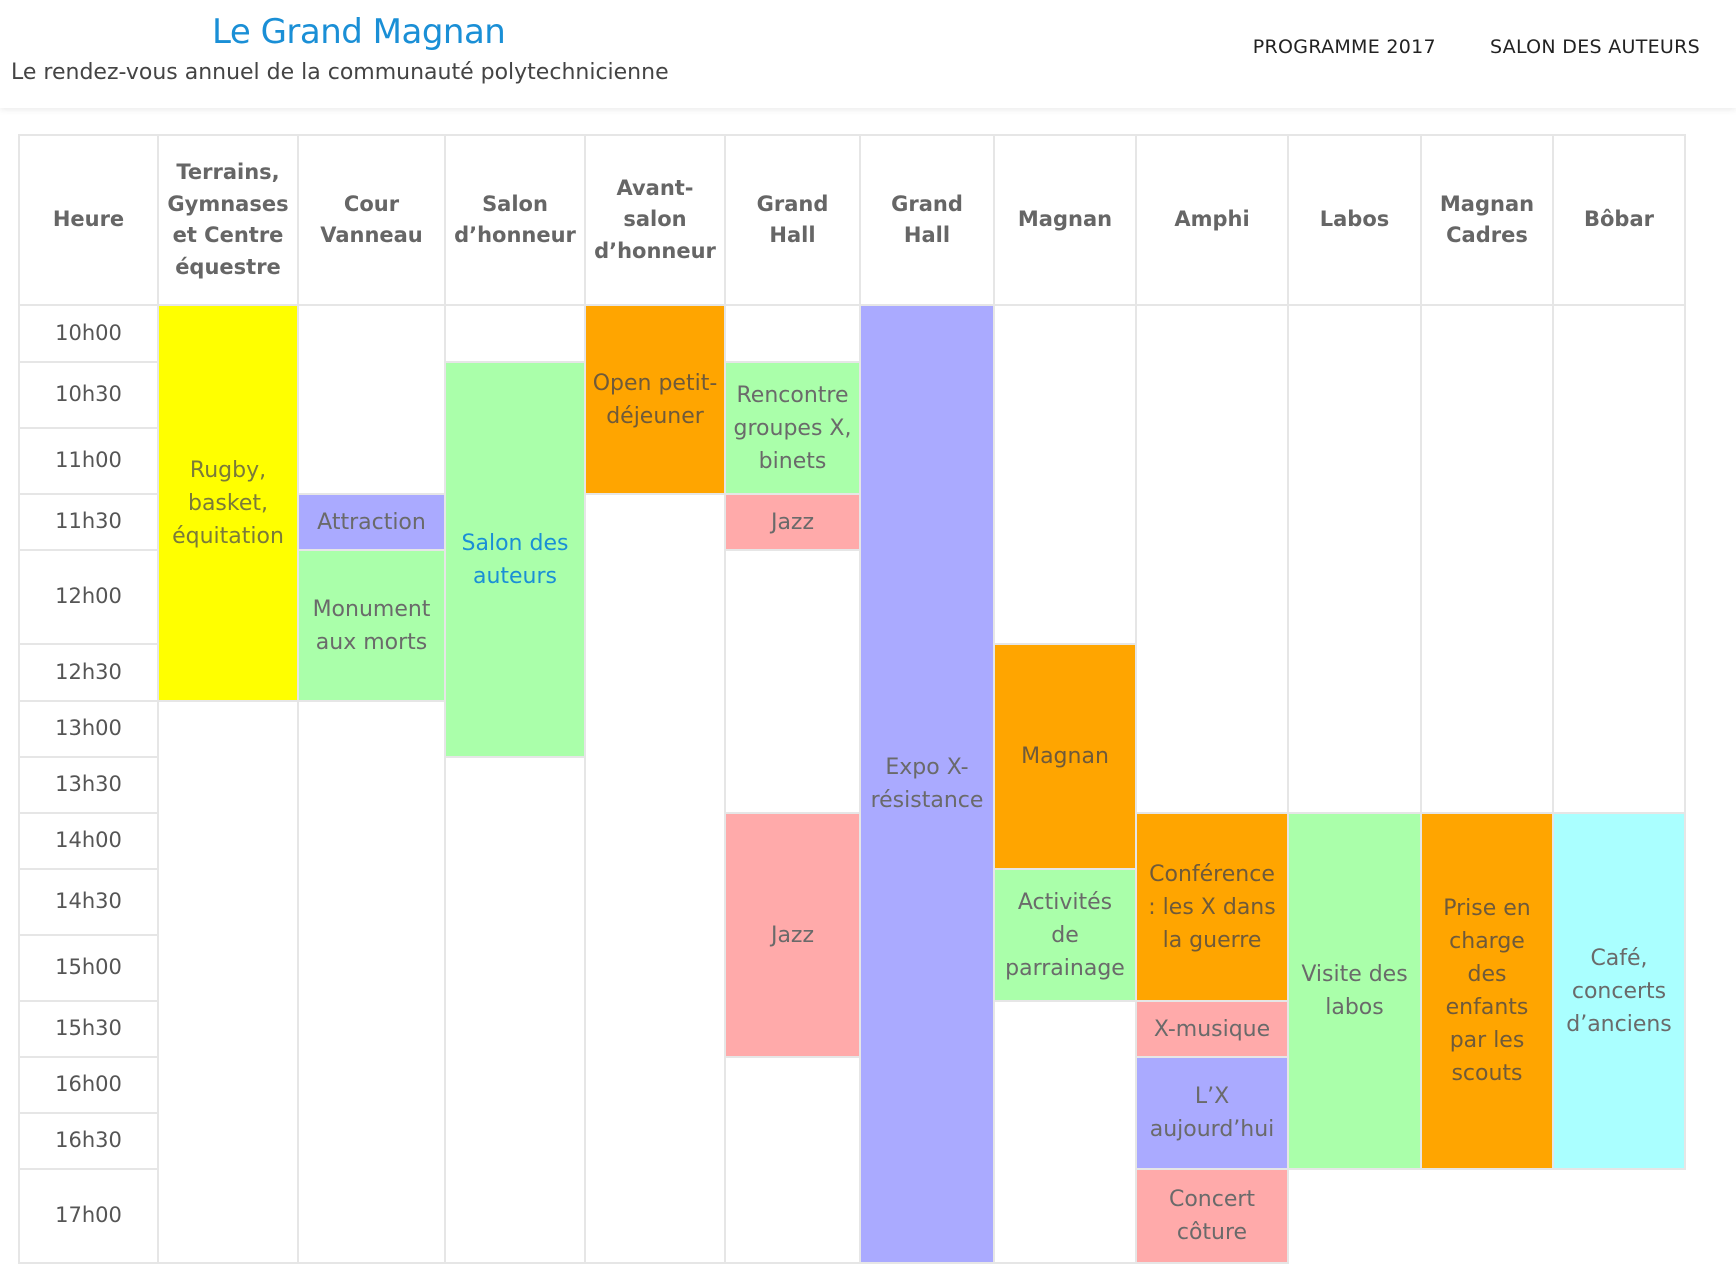 This screenshot has height=1278, width=1736. I want to click on event-activites-parrainage: Activités de parrainage, so click(1066, 936).